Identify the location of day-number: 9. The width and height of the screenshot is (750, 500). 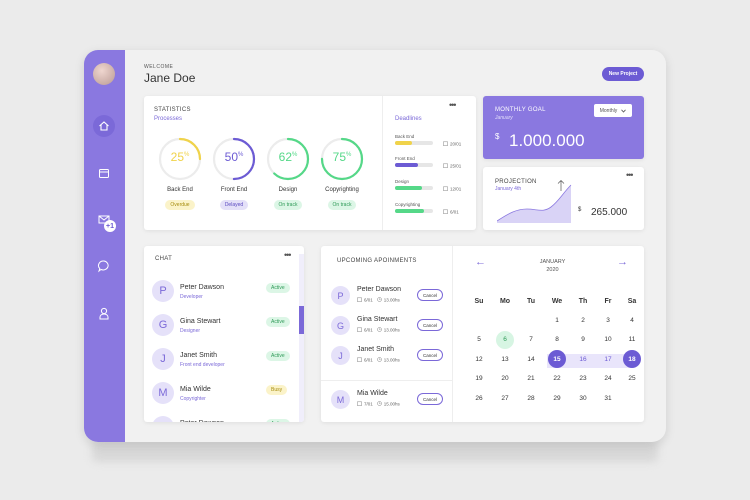
(583, 339).